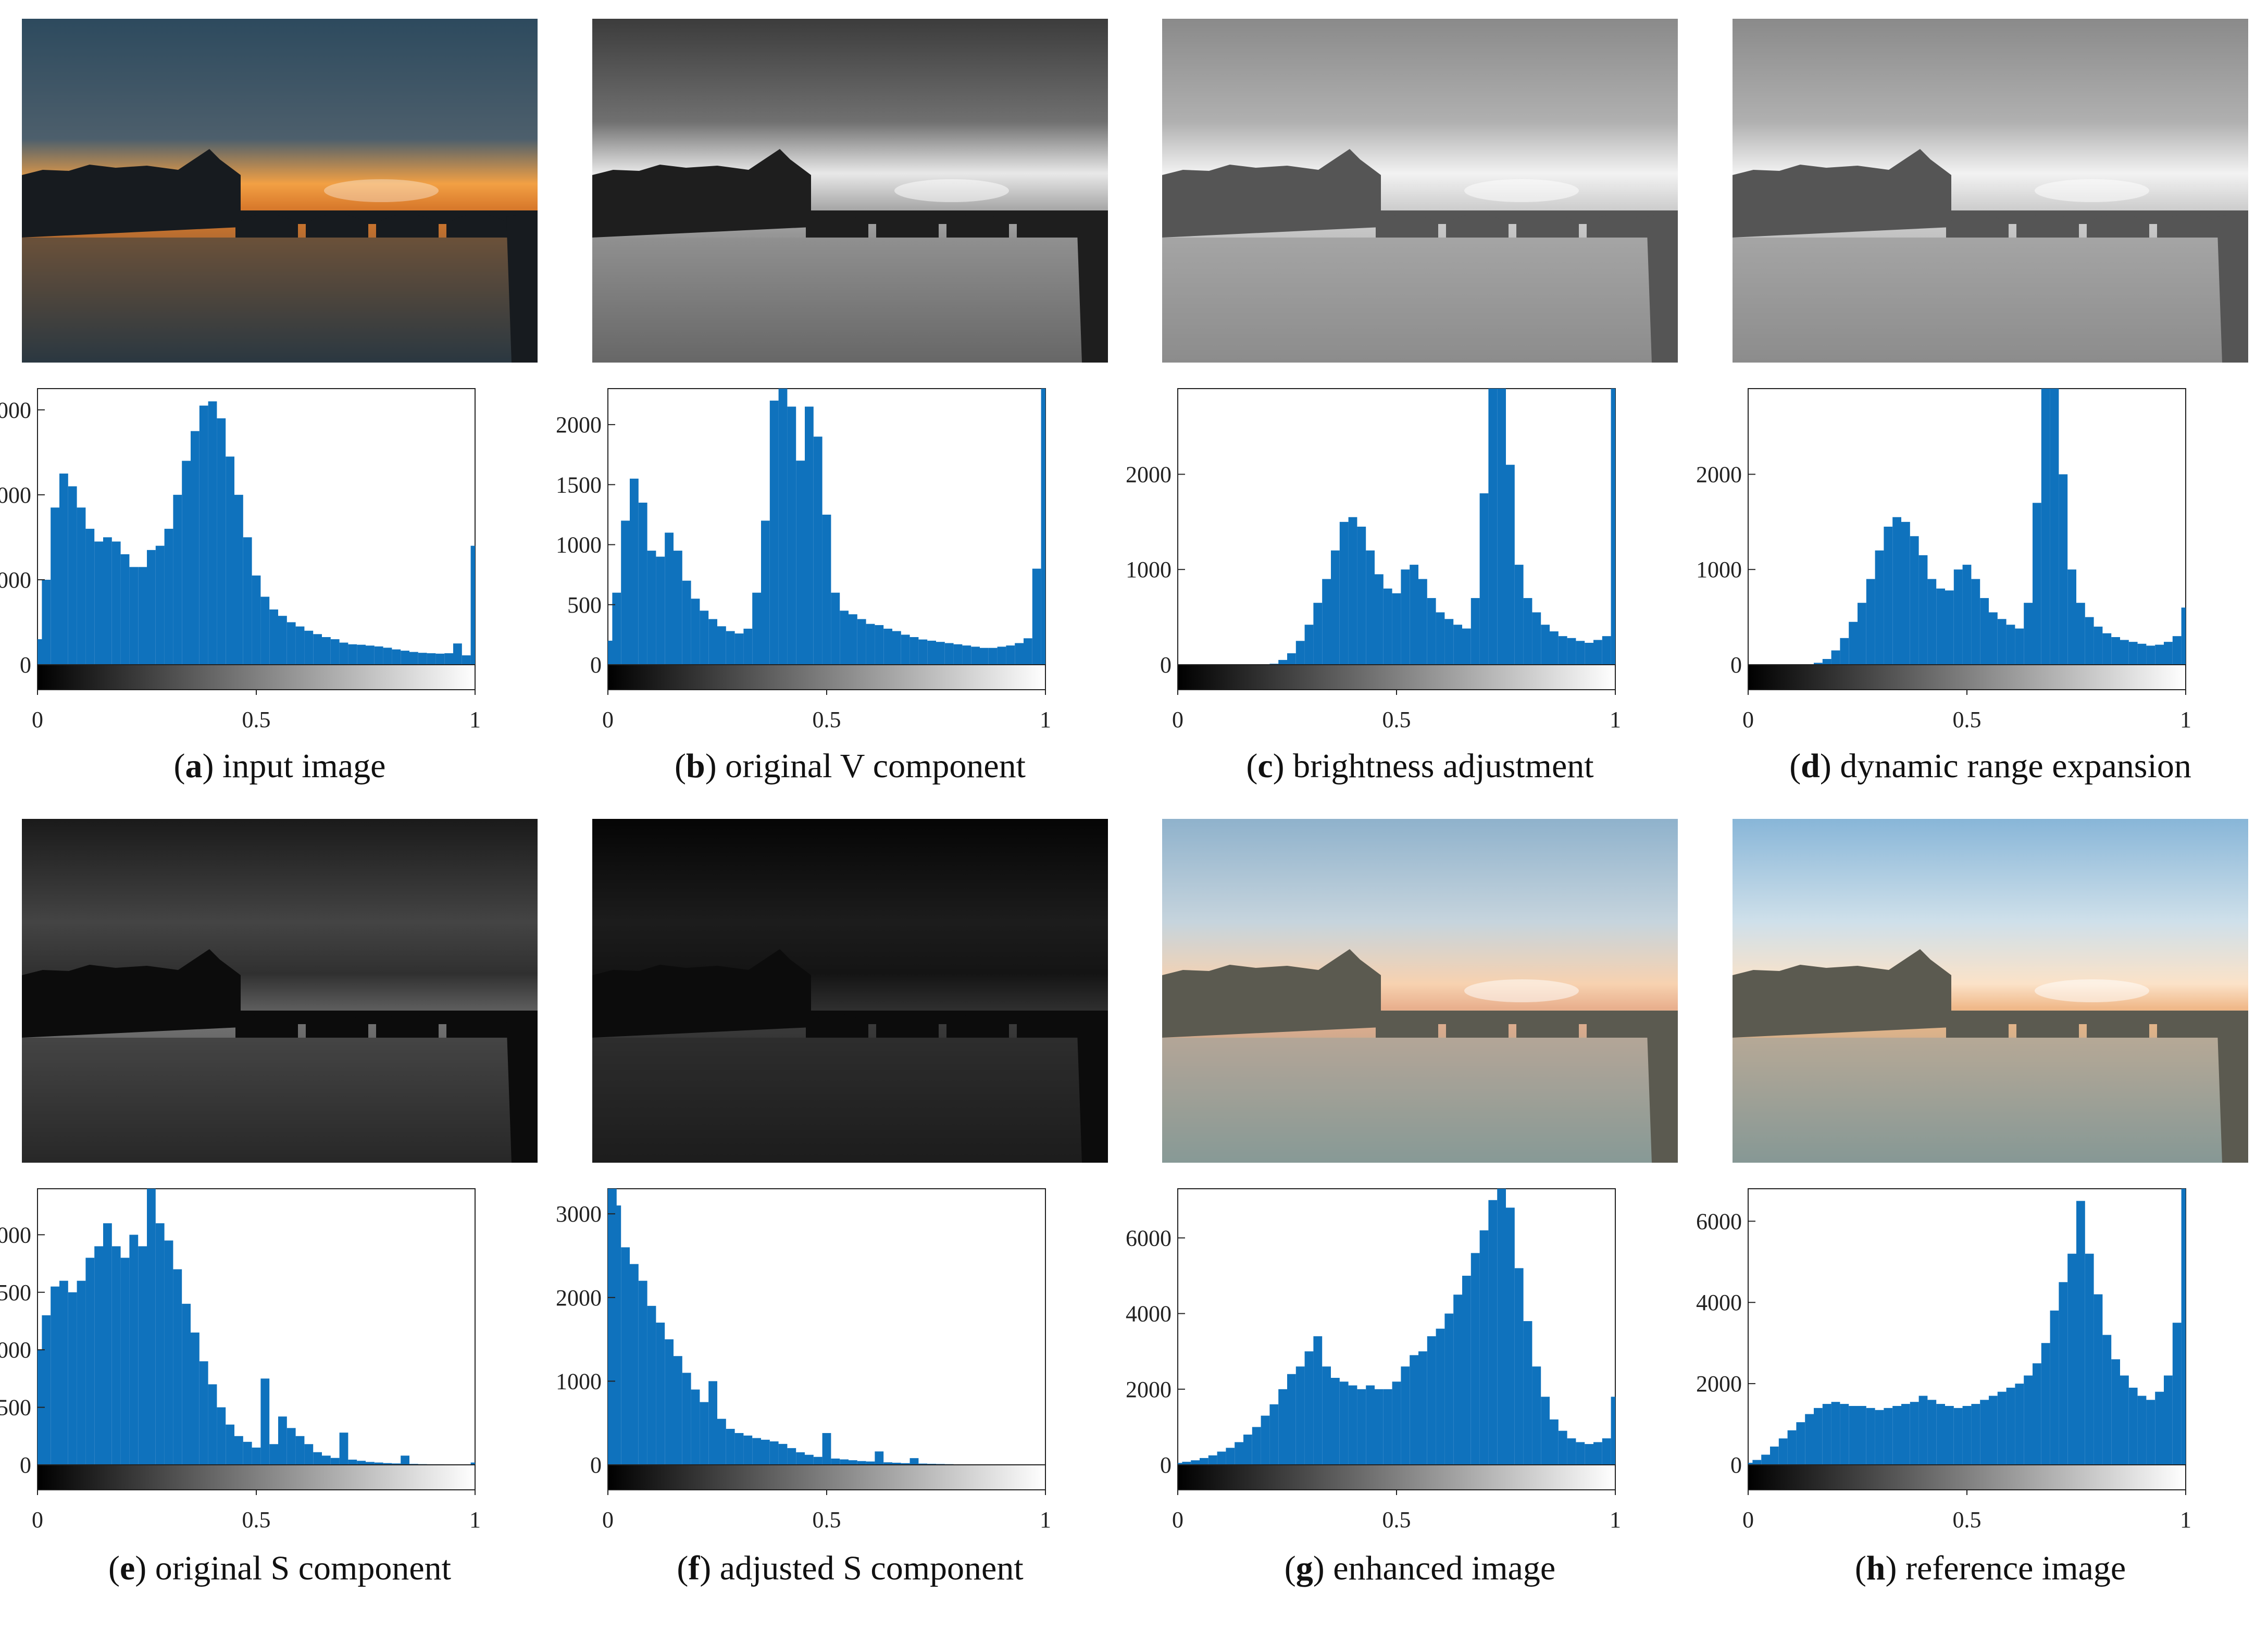 This screenshot has height=1631, width=2268. What do you see at coordinates (1445, 1568) in the screenshot?
I see `panel-caption-text: enhanced image` at bounding box center [1445, 1568].